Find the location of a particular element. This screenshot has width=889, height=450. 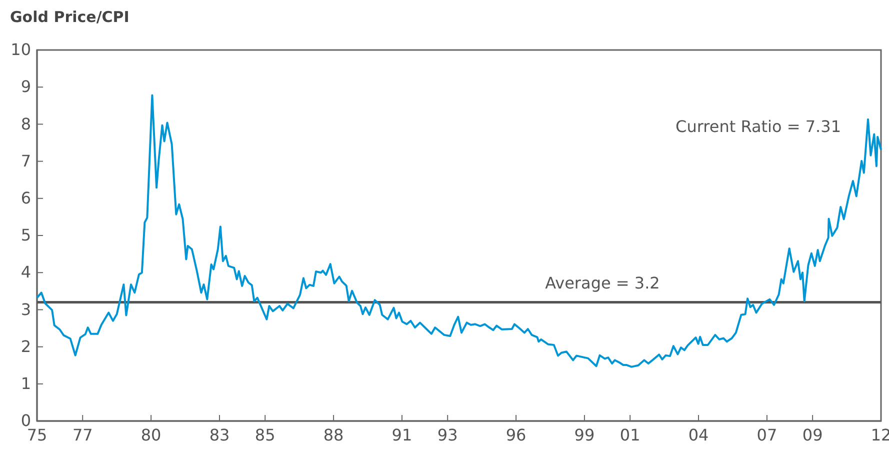

x-tick-label: 99 is located at coordinates (584, 434).